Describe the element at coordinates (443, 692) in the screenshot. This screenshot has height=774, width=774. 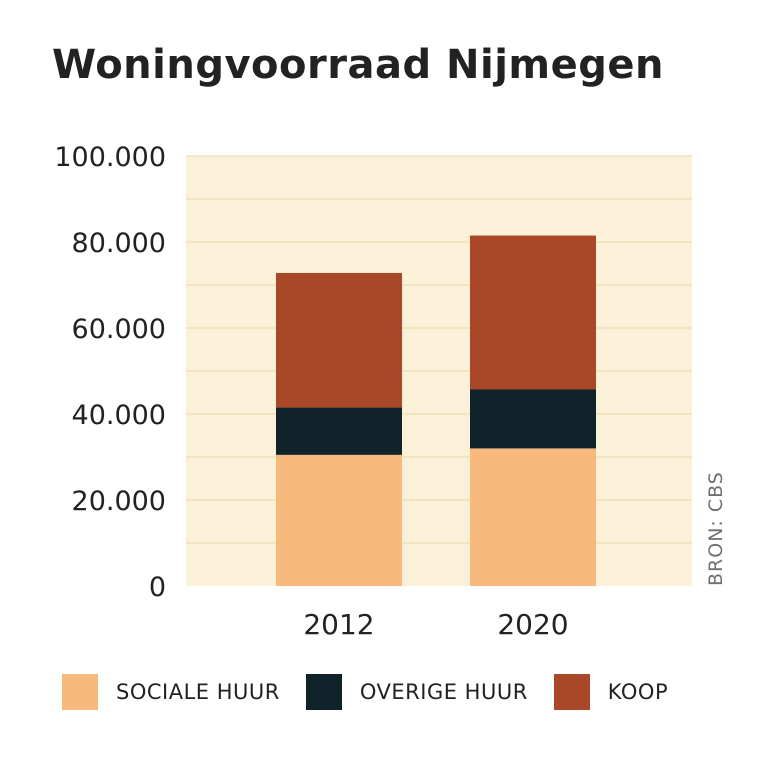
I see `legend-label-overige-huur: OVERIGE HUUR` at that location.